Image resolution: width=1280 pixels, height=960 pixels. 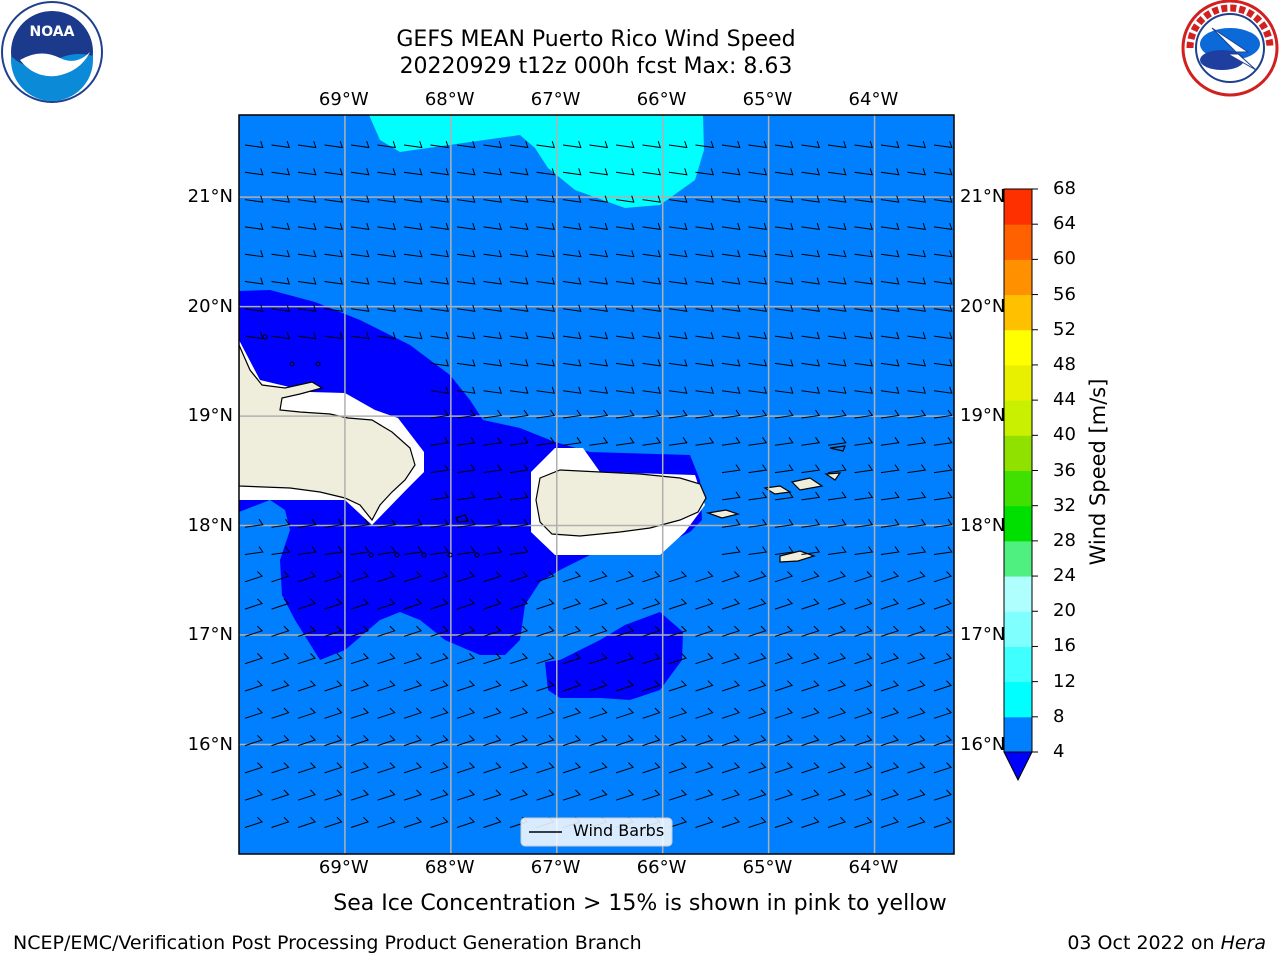 I want to click on lat-label-right: 17°N, so click(x=983, y=635).